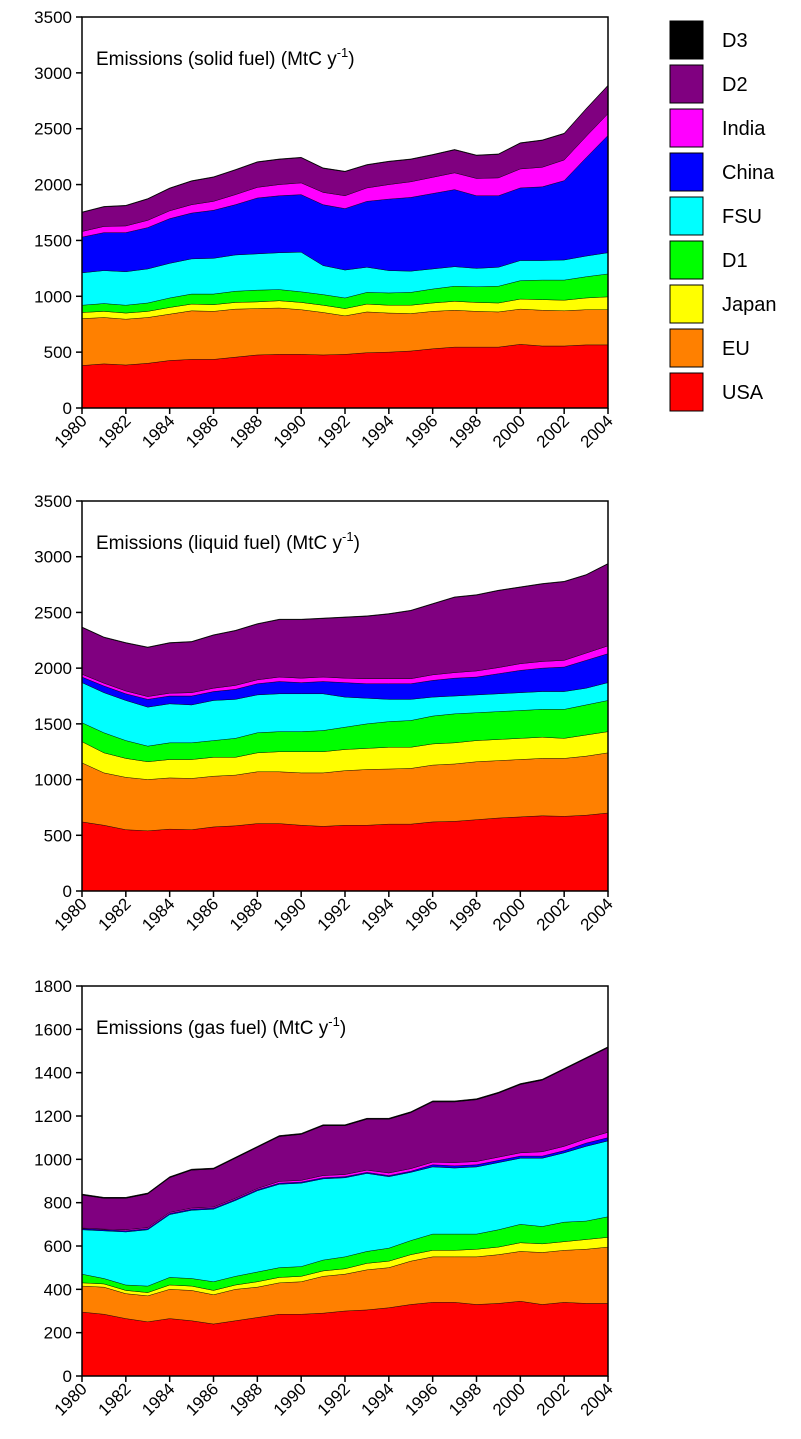 The height and width of the screenshot is (1439, 801). I want to click on legend-label: China, so click(748, 173).